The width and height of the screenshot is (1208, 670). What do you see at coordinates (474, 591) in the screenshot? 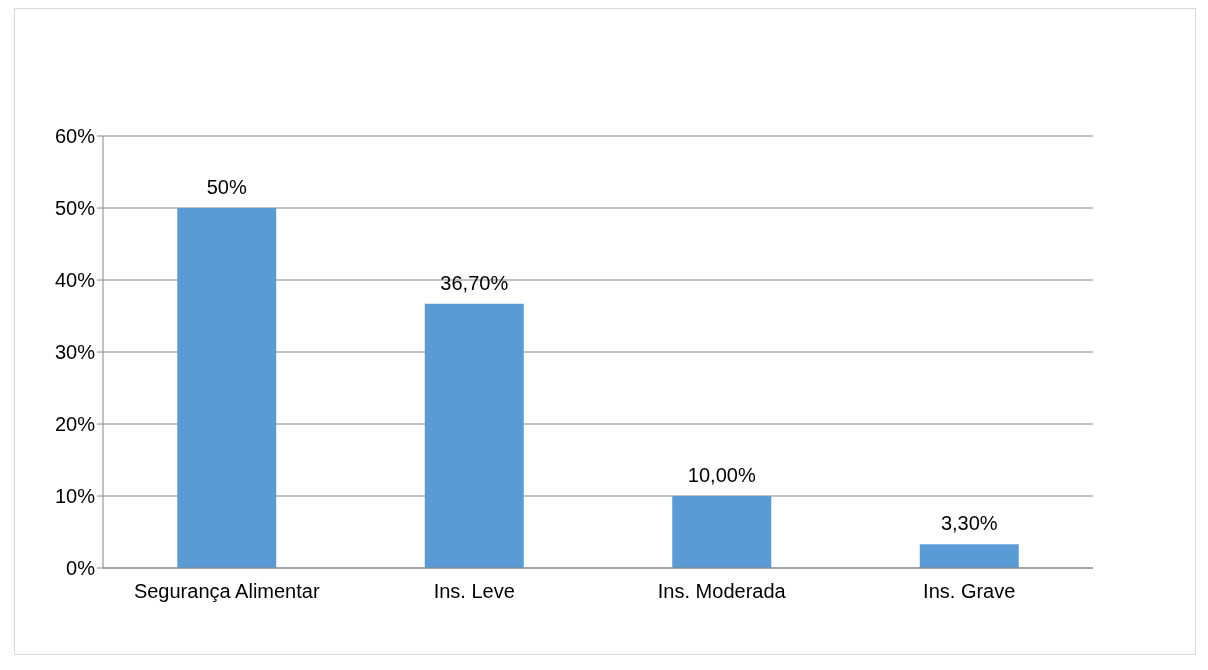
I see `x-tick-label: Ins. Leve` at bounding box center [474, 591].